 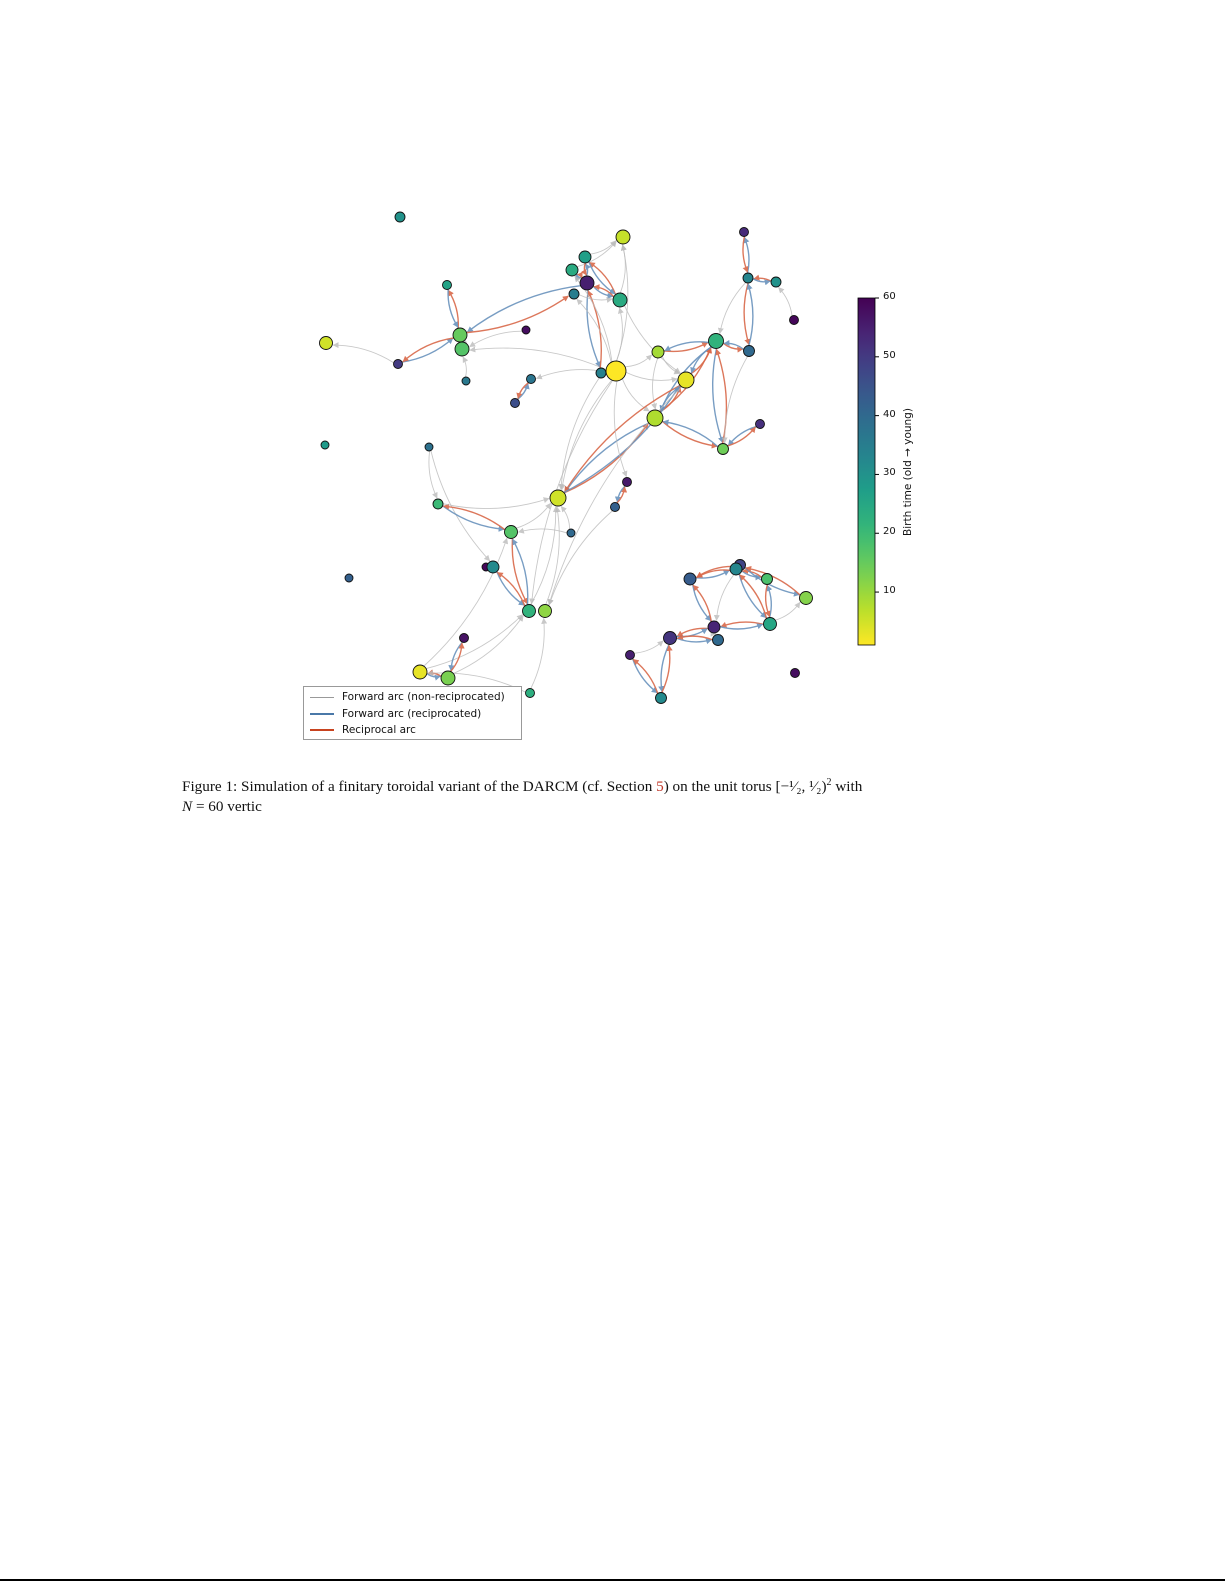 What do you see at coordinates (889, 355) in the screenshot?
I see `colorbar-tick-label: 50` at bounding box center [889, 355].